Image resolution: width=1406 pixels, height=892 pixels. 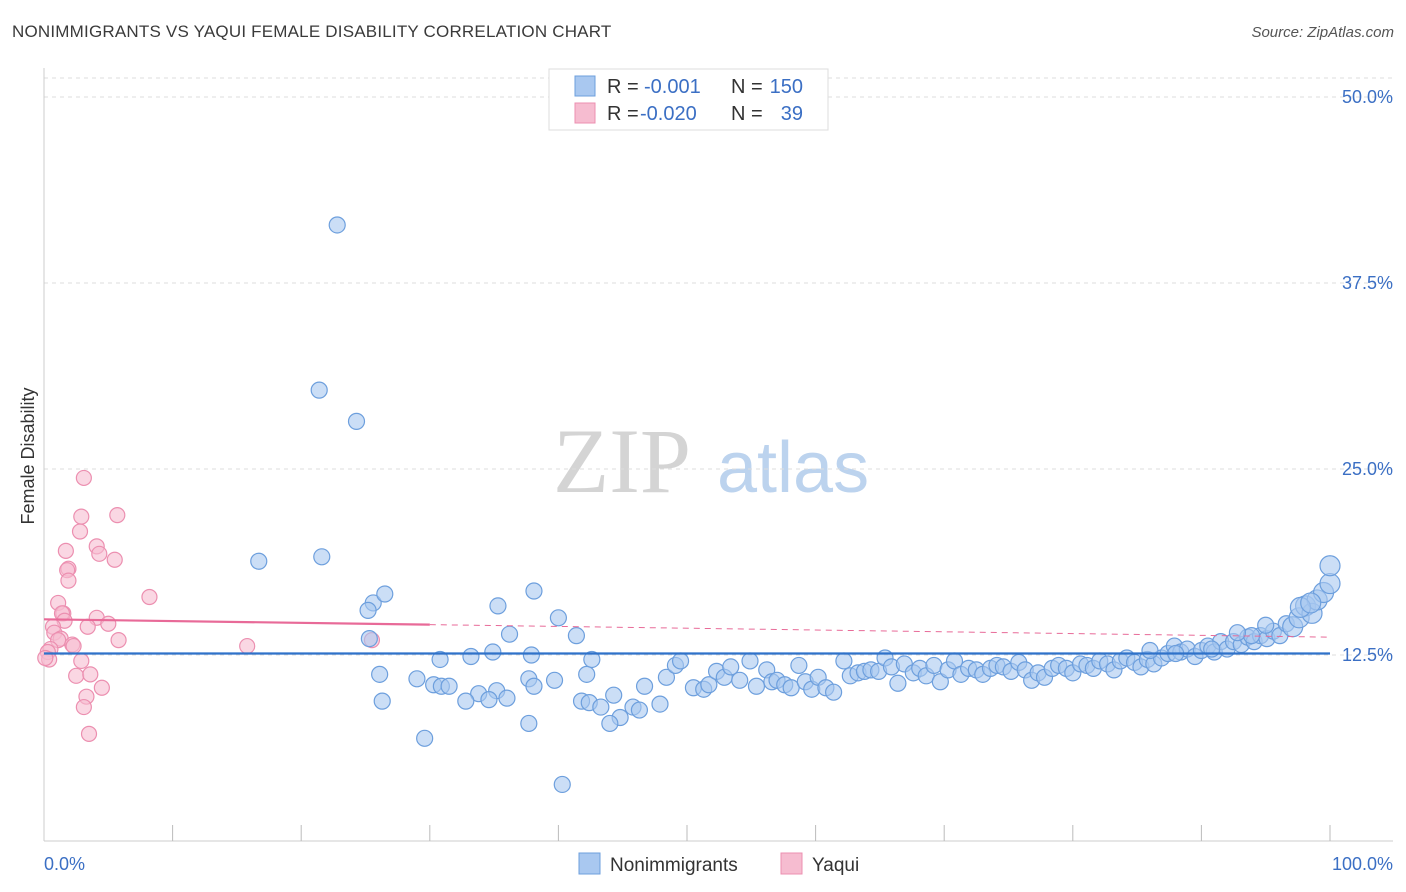 What do you see at coordinates (1367, 97) in the screenshot?
I see `y-tick-label-3: 50.0%` at bounding box center [1367, 97].